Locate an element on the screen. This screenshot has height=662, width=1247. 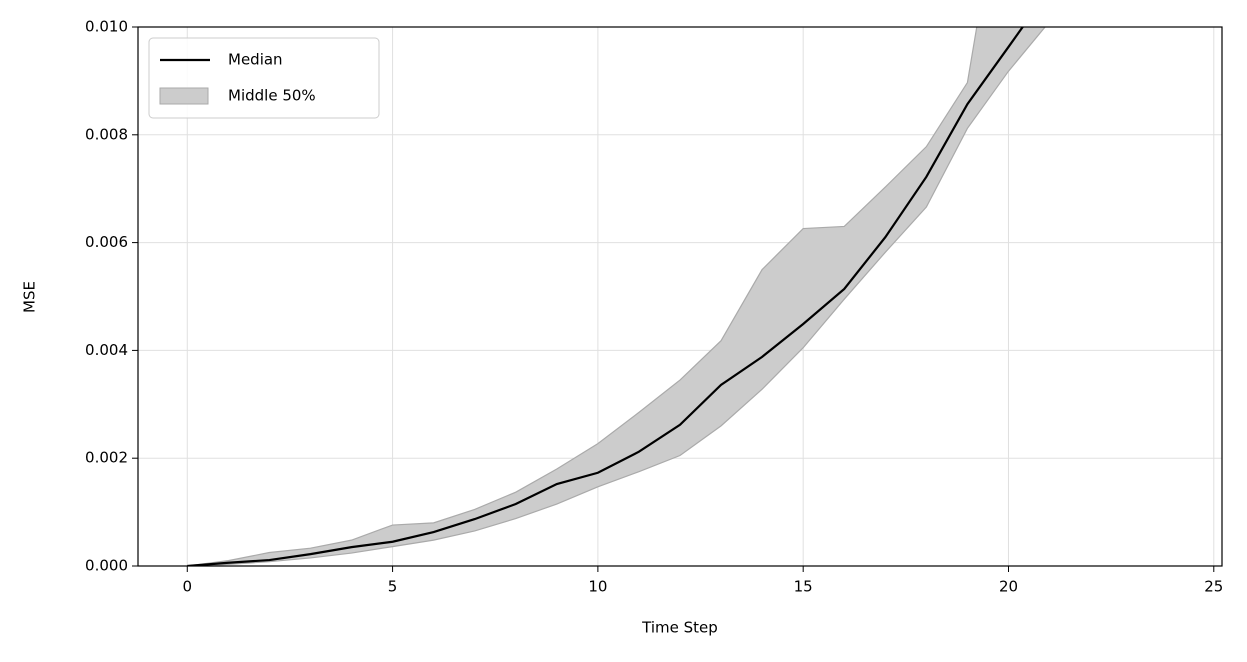
x-tick-label: 25 is located at coordinates (1213, 587).